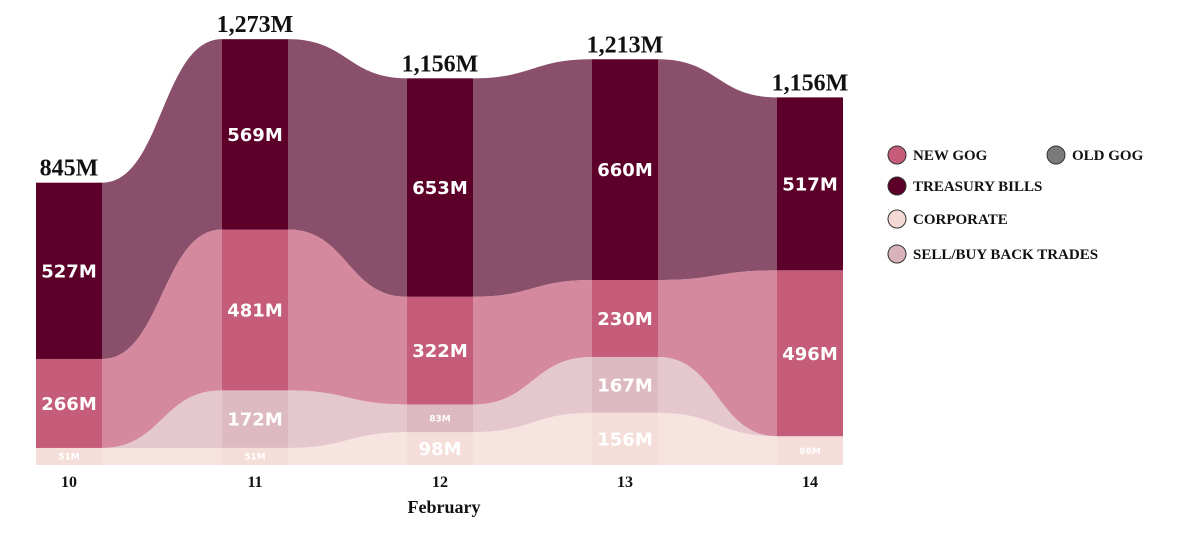  I want to click on data-label-treasury-bills-13: 660M, so click(625, 170).